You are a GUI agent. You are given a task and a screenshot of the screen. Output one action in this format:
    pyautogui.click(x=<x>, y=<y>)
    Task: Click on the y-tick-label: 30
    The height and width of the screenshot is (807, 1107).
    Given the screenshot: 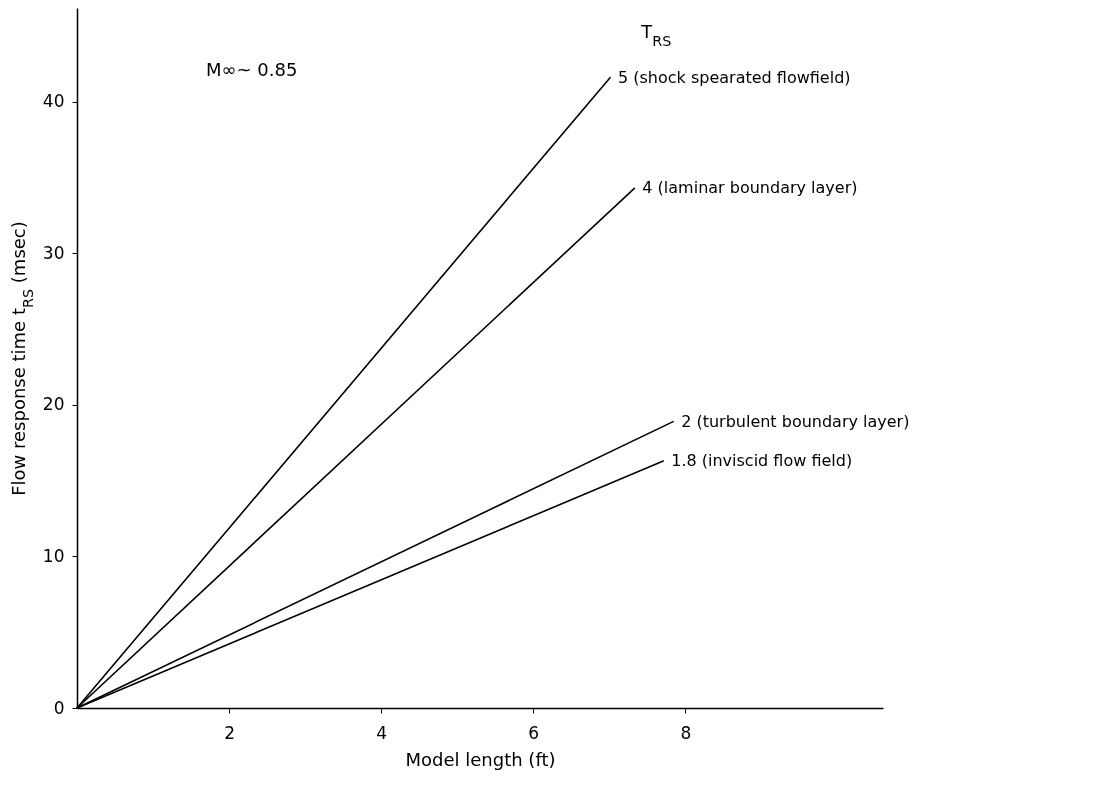 What is the action you would take?
    pyautogui.click(x=53, y=252)
    